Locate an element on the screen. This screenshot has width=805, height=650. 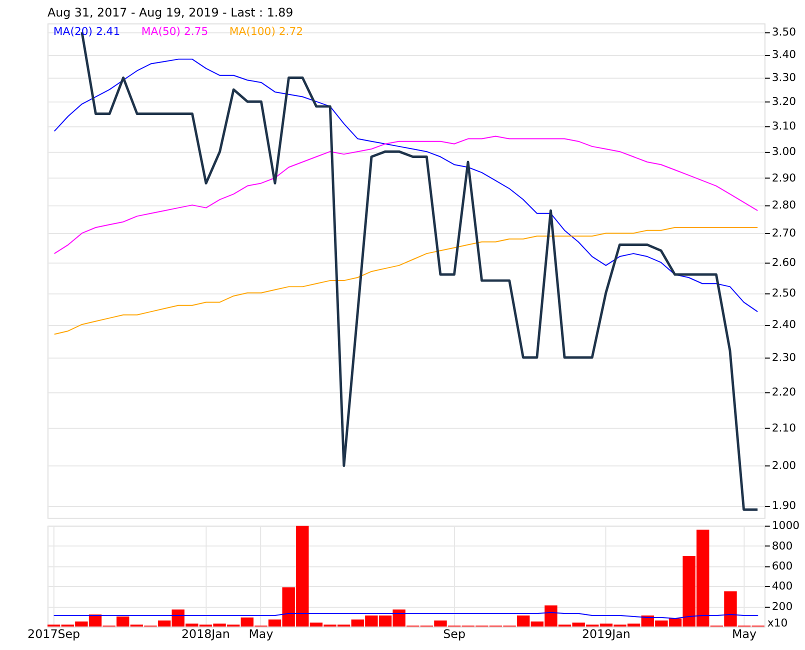
y-tick-label: 3.00 is located at coordinates (784, 151).